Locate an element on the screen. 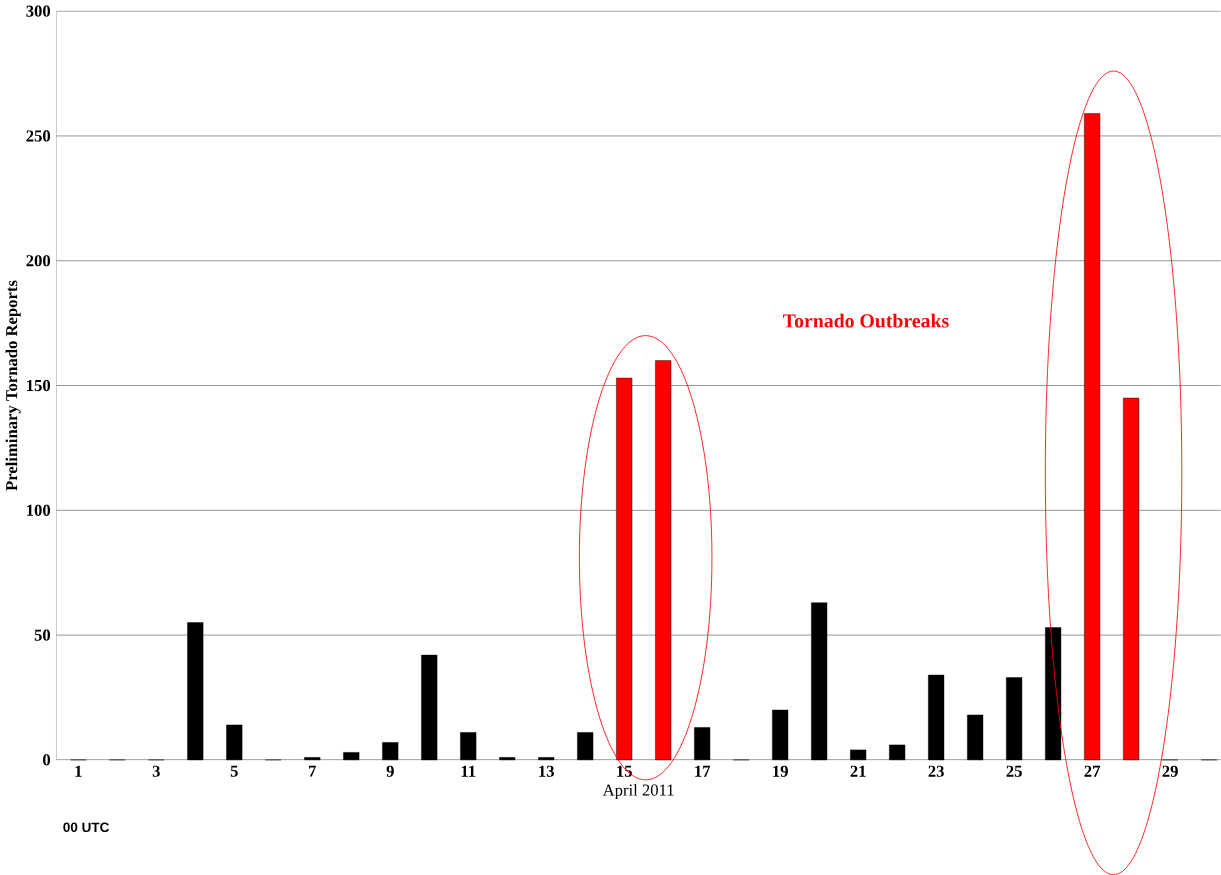  x-tick-label: 9 is located at coordinates (390, 771).